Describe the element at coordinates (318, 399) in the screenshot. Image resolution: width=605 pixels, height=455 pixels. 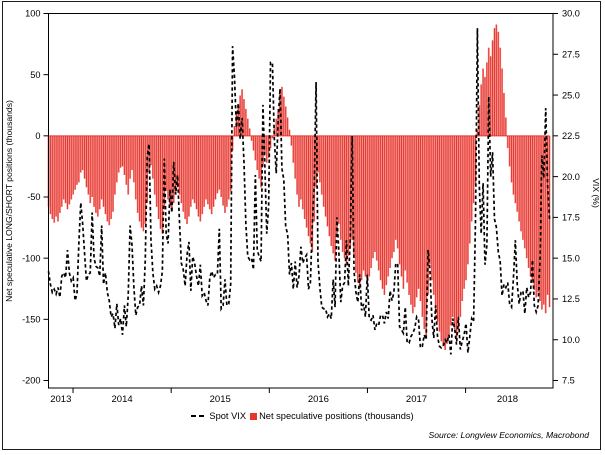
I see `x-axis-year-label: 2016` at that location.